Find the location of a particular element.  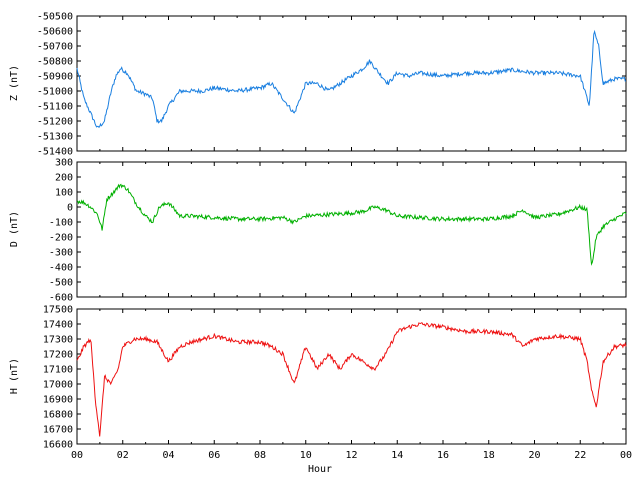

y-tick-label: 17000 is located at coordinates (58, 385).